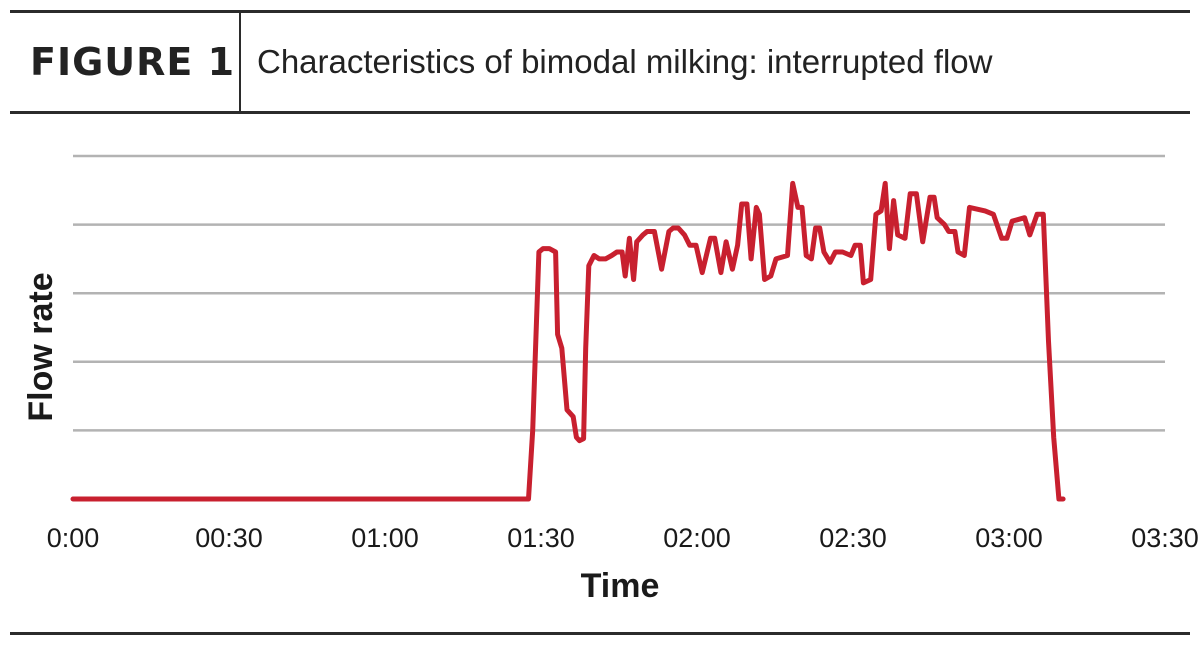  What do you see at coordinates (600, 11) in the screenshot?
I see `top-rule` at bounding box center [600, 11].